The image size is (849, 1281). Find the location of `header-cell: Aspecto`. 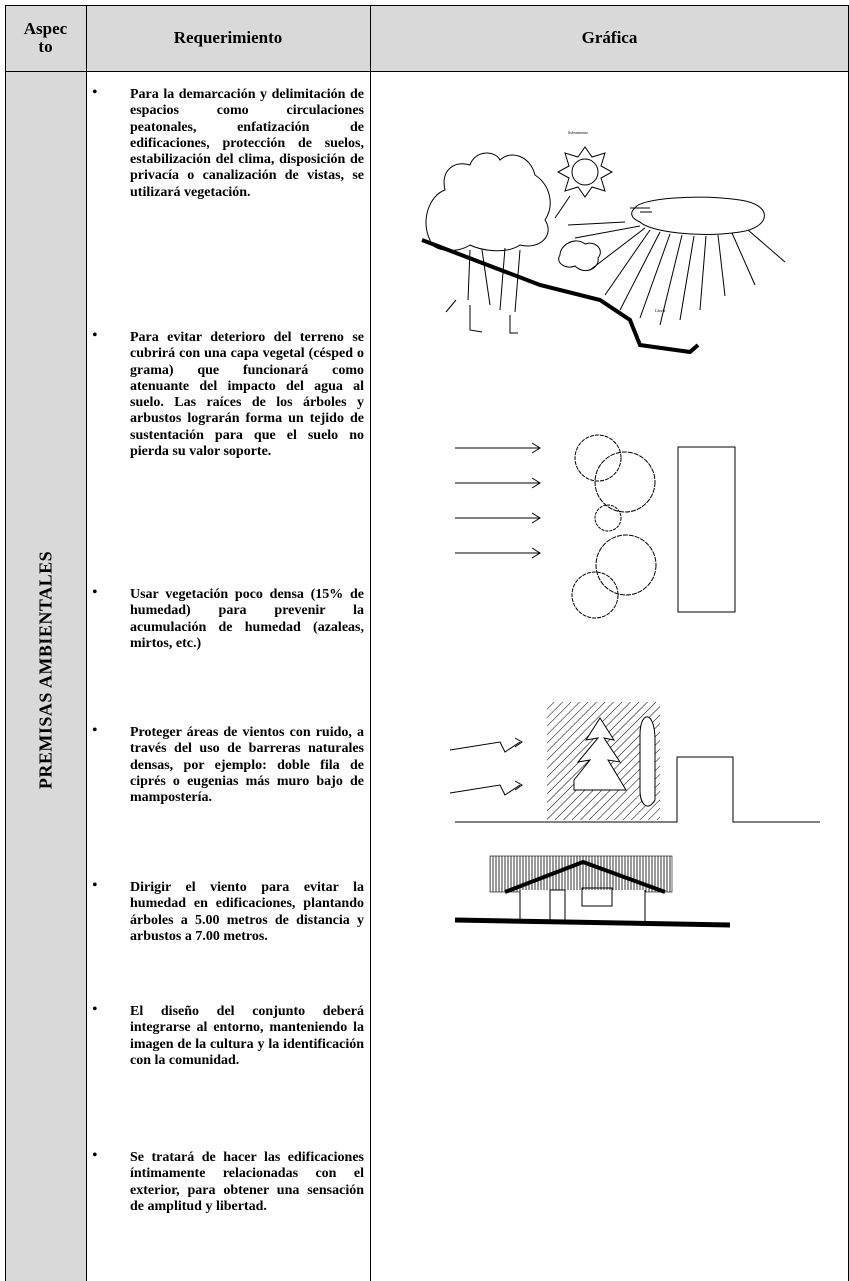

header-cell: Aspecto is located at coordinates (45, 38).